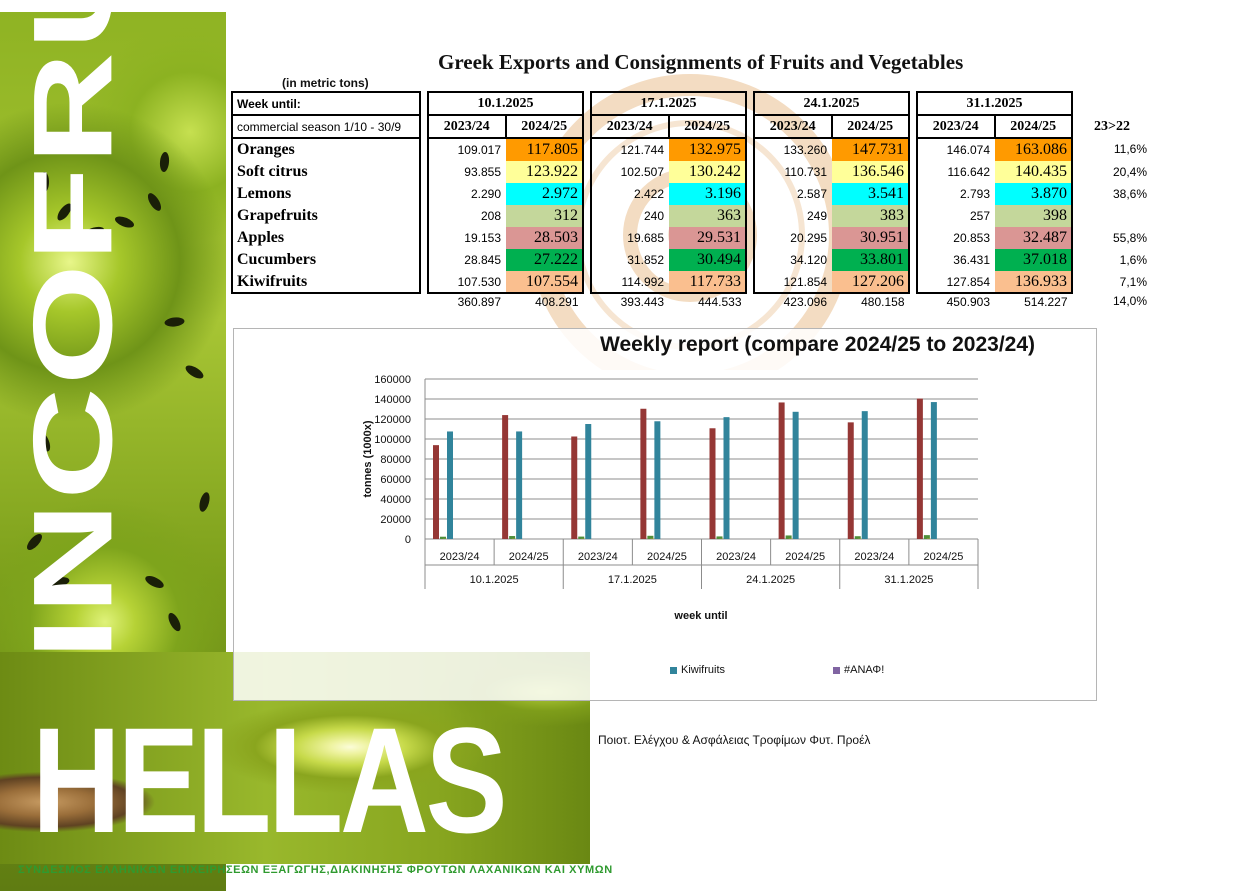 The image size is (1258, 891). I want to click on y-tick-label: 20000, so click(395, 520).